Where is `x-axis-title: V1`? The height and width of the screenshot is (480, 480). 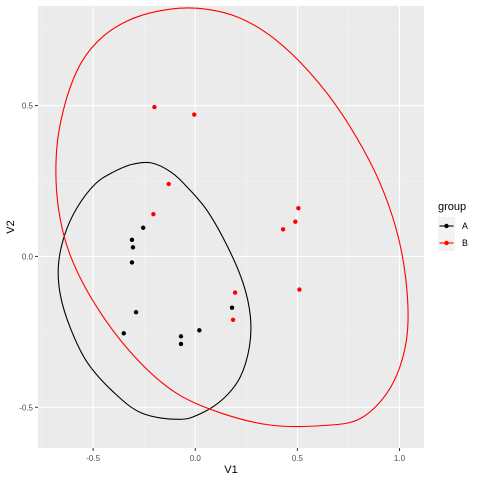 x-axis-title: V1 is located at coordinates (230, 470).